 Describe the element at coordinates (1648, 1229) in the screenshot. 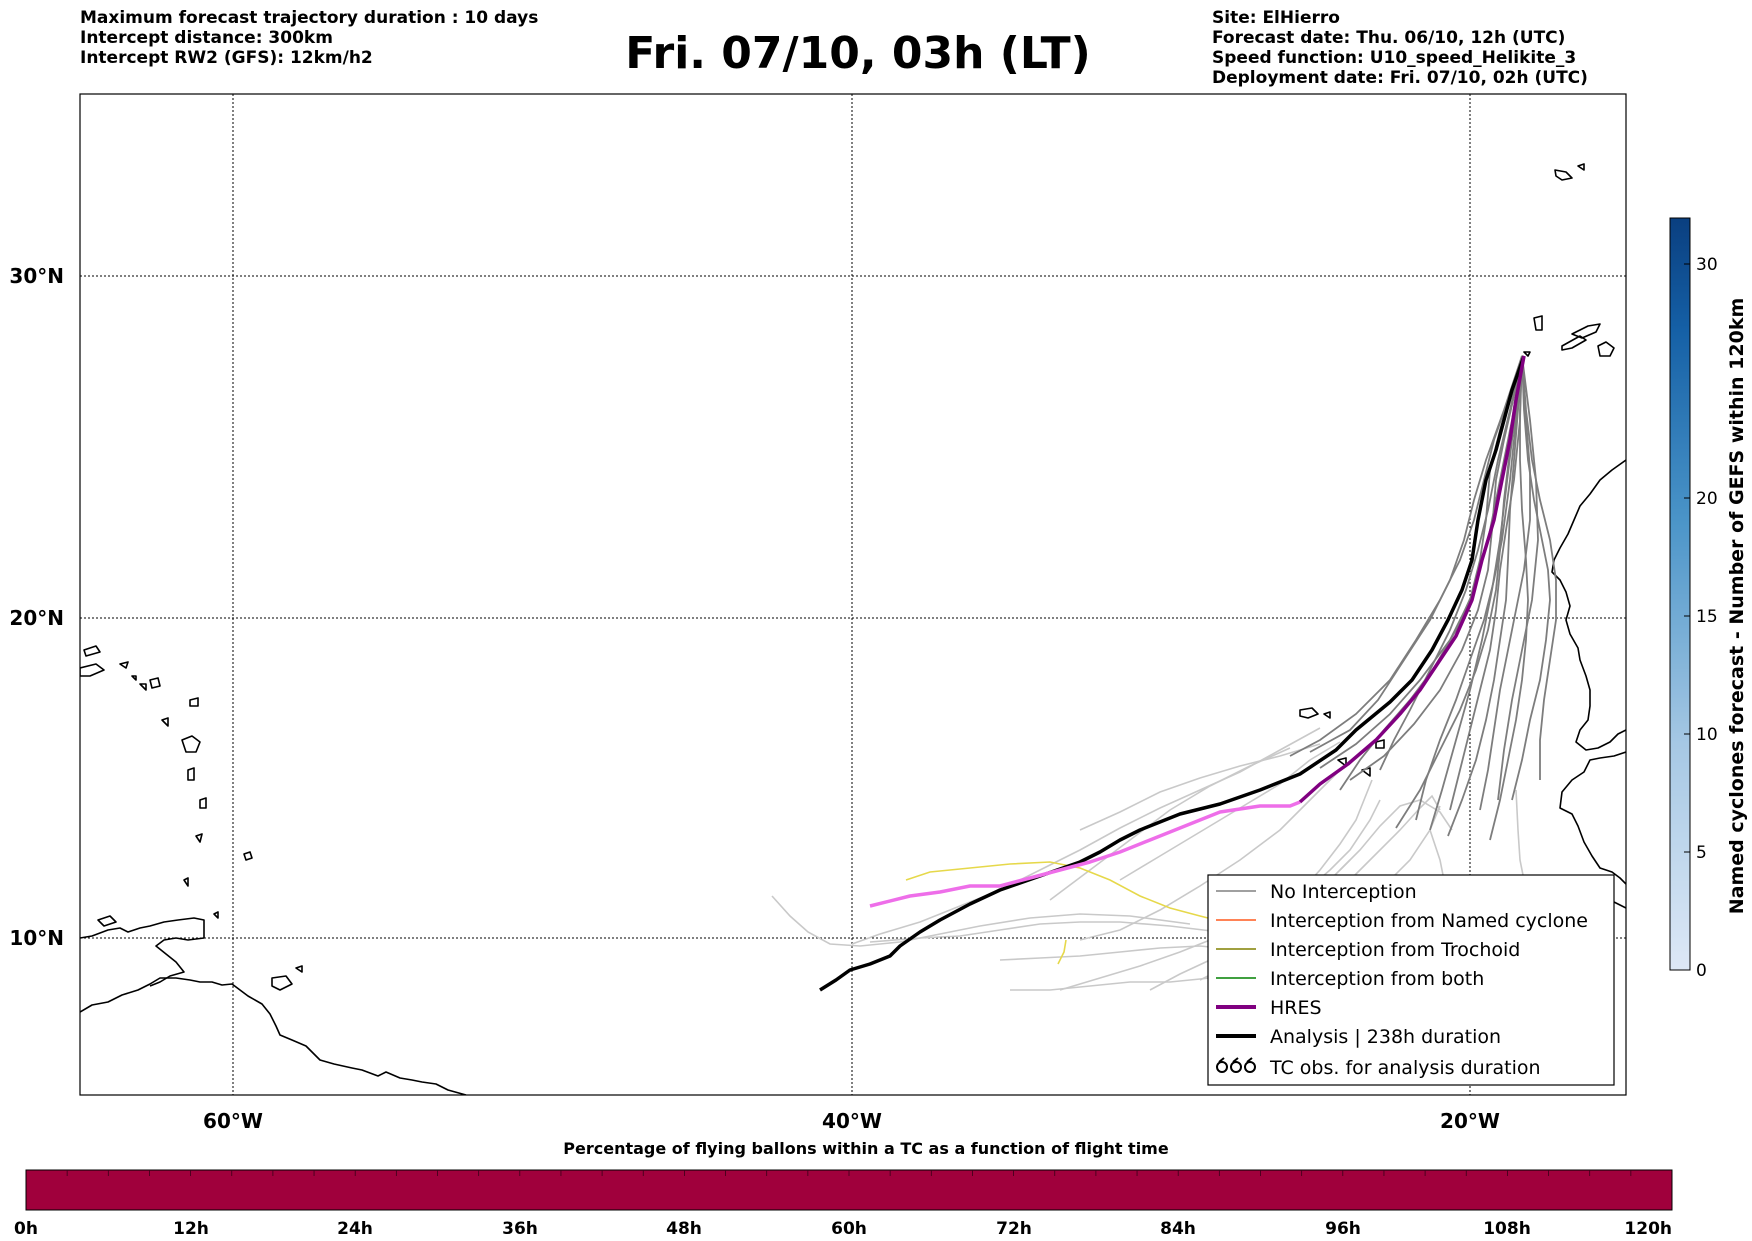

I see `colorbar-bottom-tick-120h: 120h` at that location.